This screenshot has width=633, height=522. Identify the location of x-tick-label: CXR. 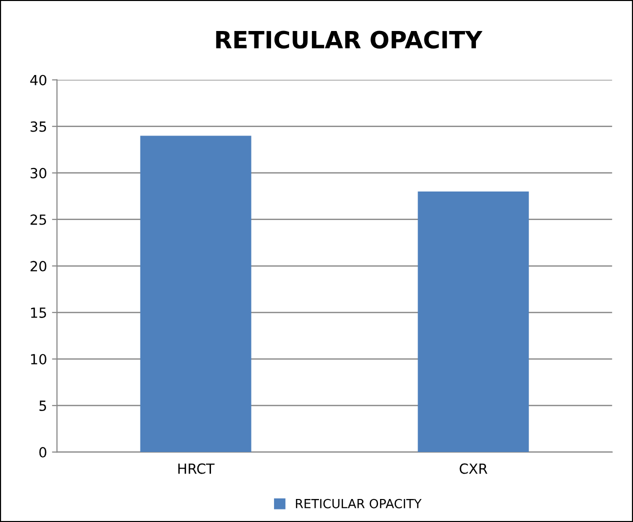
(474, 468).